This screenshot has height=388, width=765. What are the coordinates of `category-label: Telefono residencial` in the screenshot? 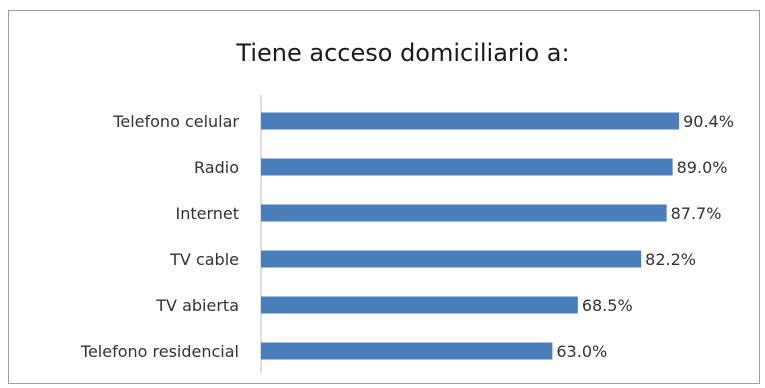 It's located at (159, 351).